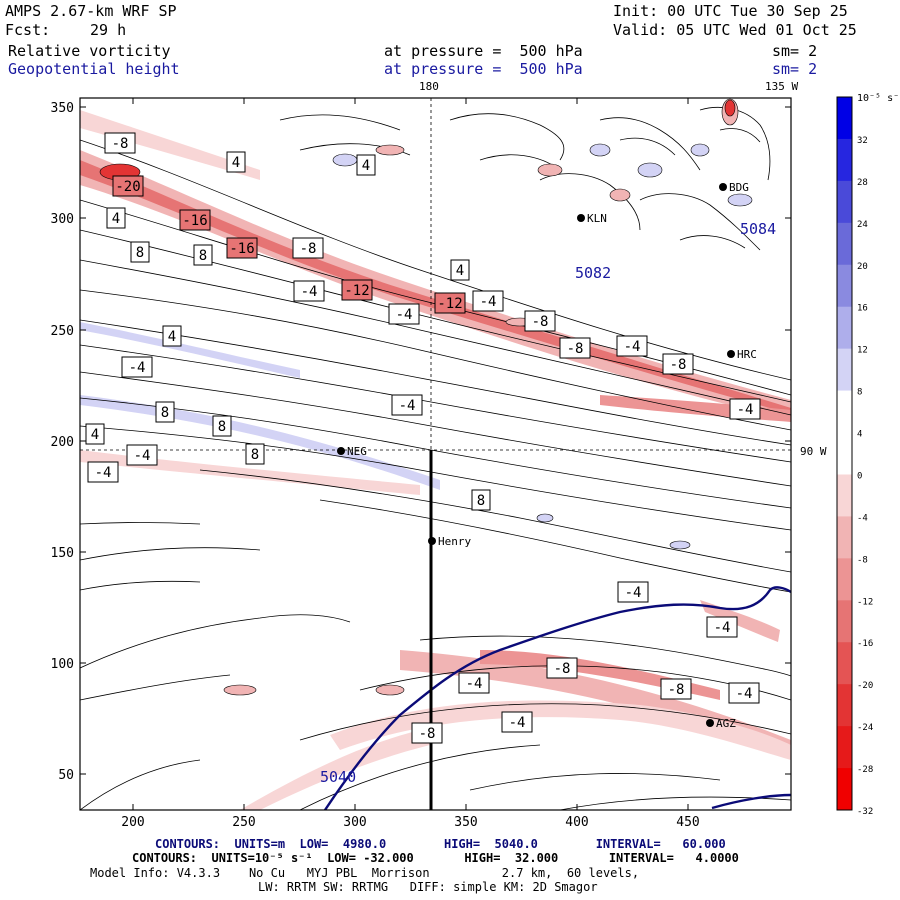 The image size is (900, 900). I want to click on colorbar-label: 28, so click(862, 183).